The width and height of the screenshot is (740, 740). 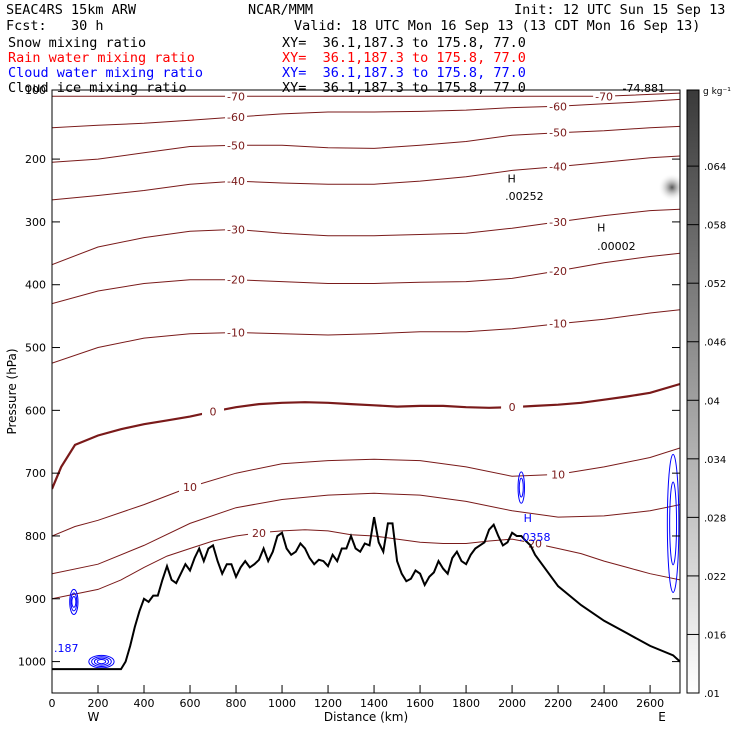 I want to click on isotherm--60, so click(x=366, y=113).